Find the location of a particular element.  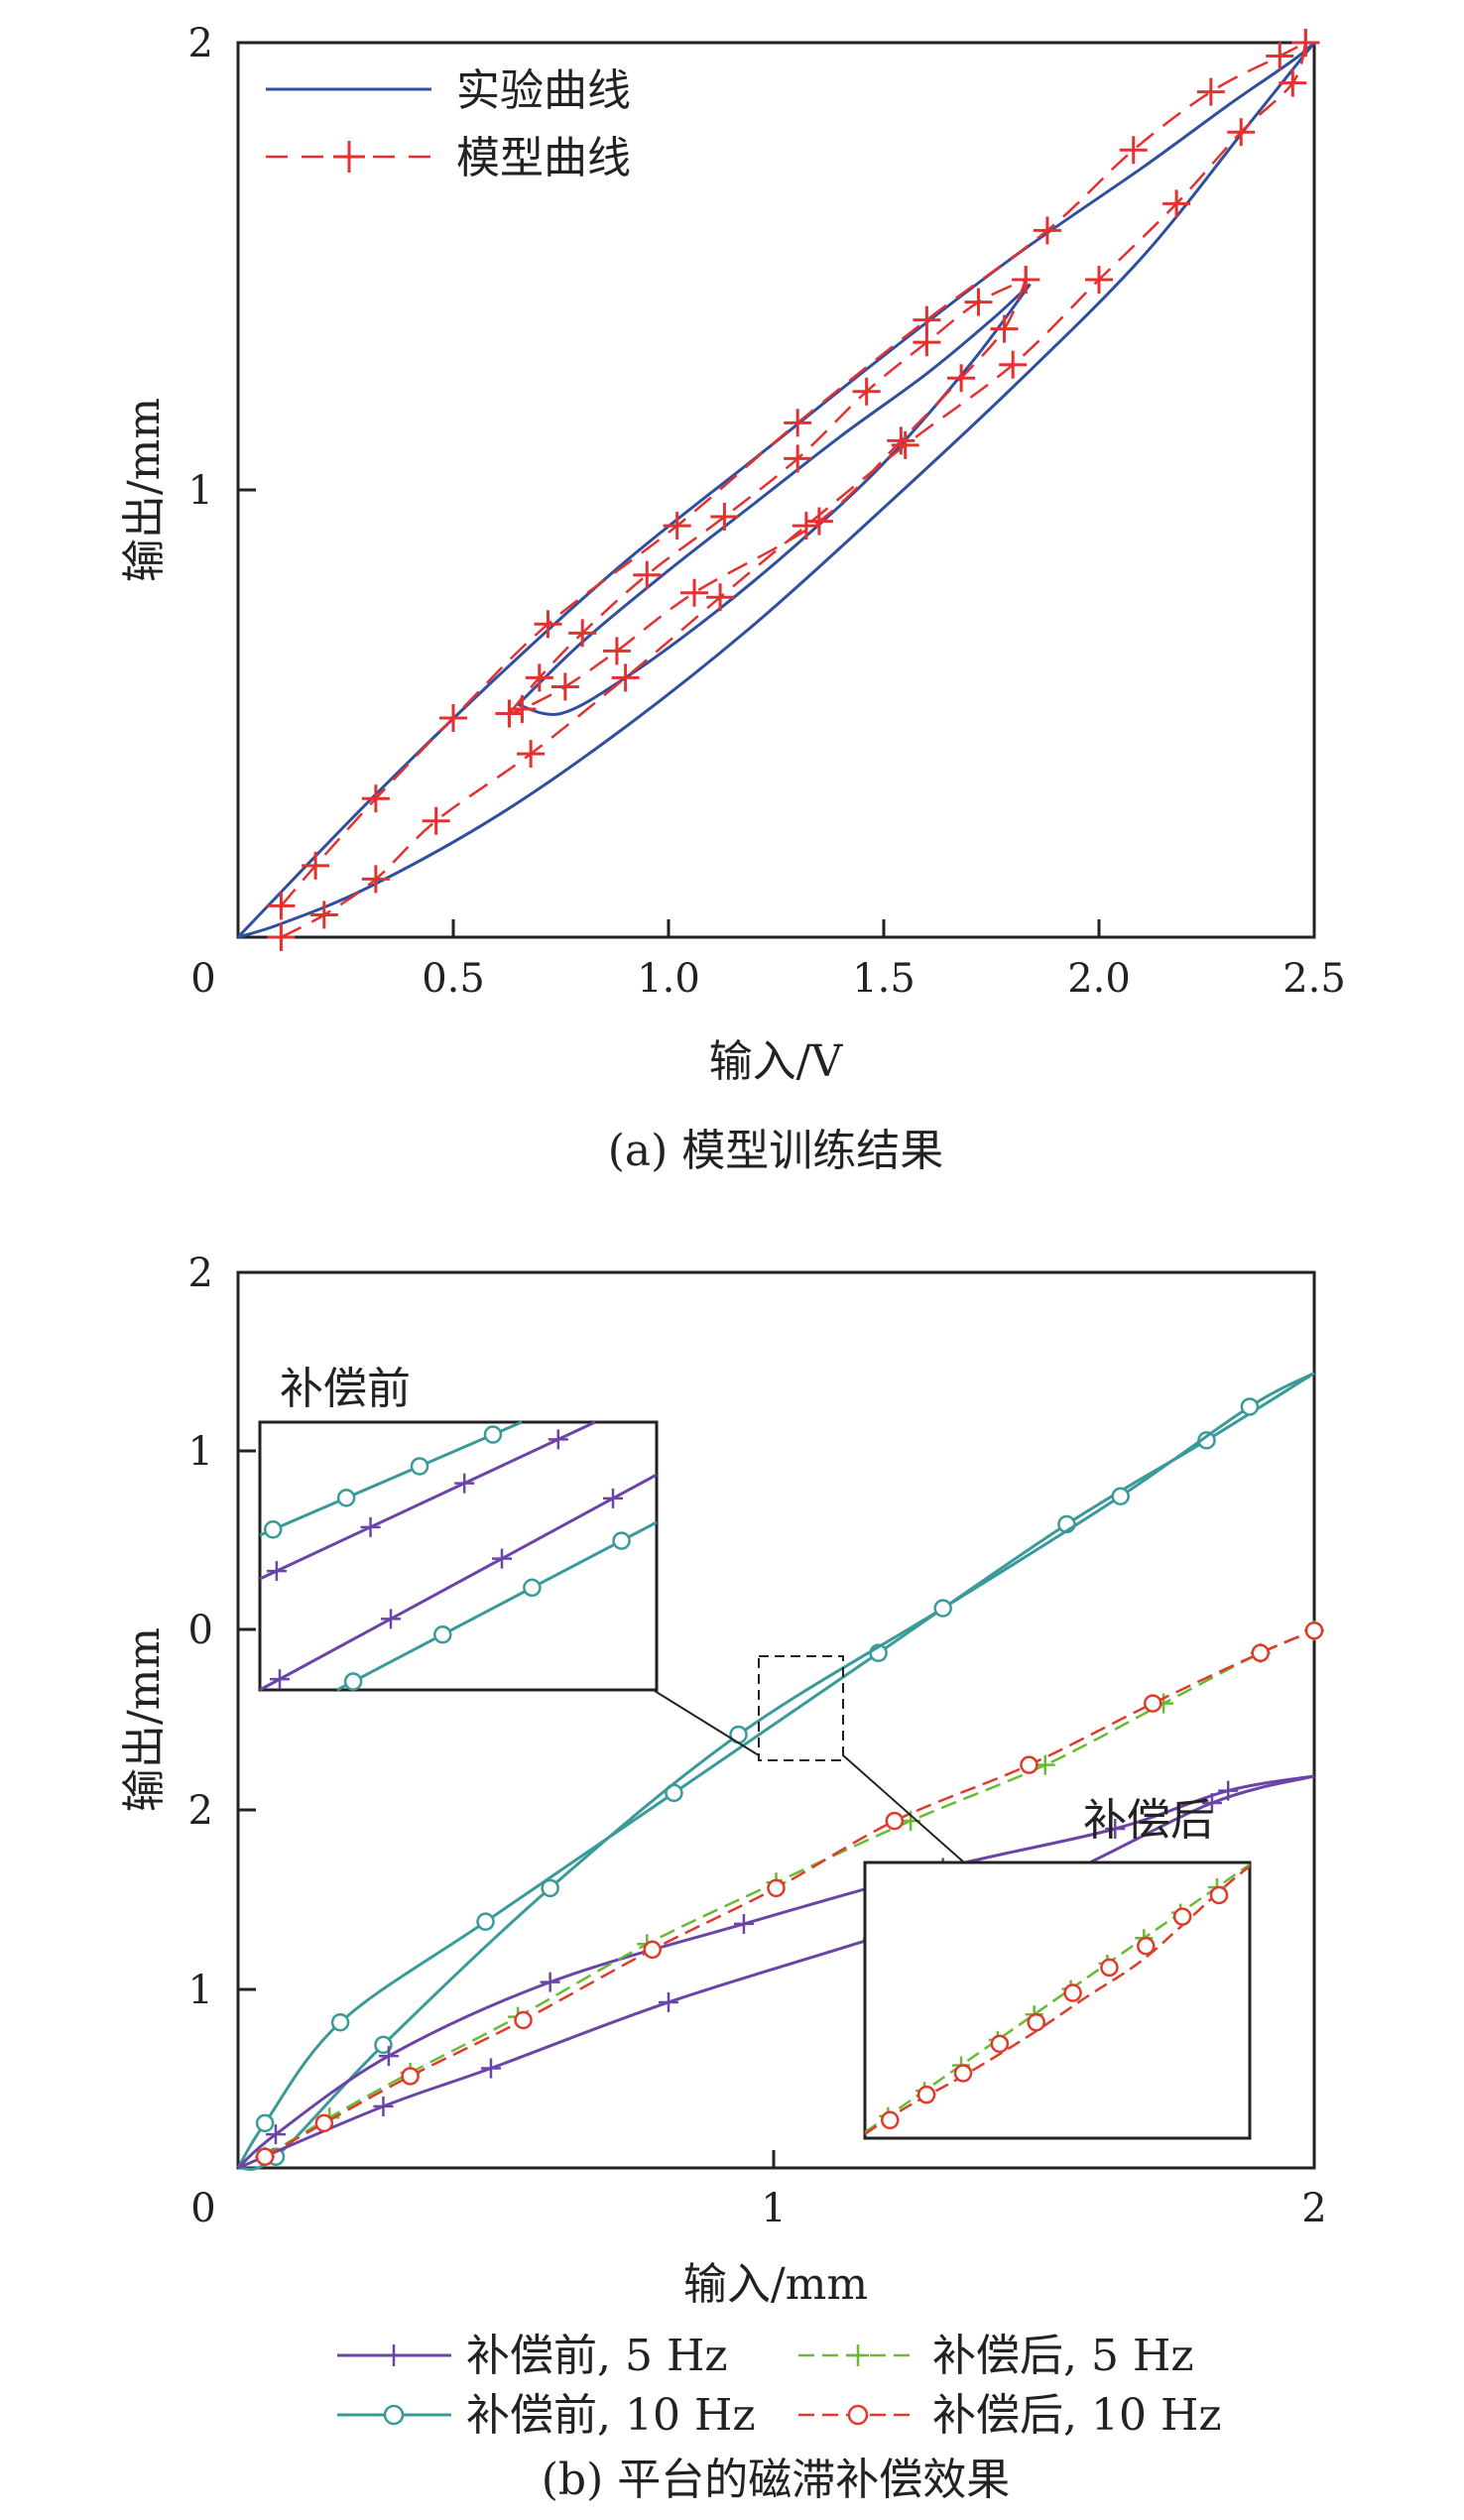

panel-a-xtick-0: 0 is located at coordinates (202, 979).